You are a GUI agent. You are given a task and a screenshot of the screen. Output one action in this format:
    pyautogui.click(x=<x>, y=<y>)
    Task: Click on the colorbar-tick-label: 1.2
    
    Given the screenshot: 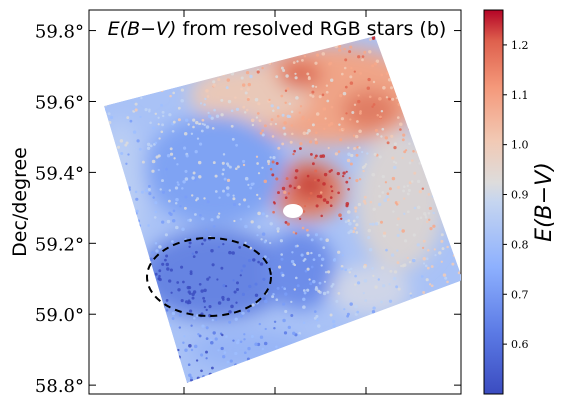 What is the action you would take?
    pyautogui.click(x=520, y=45)
    